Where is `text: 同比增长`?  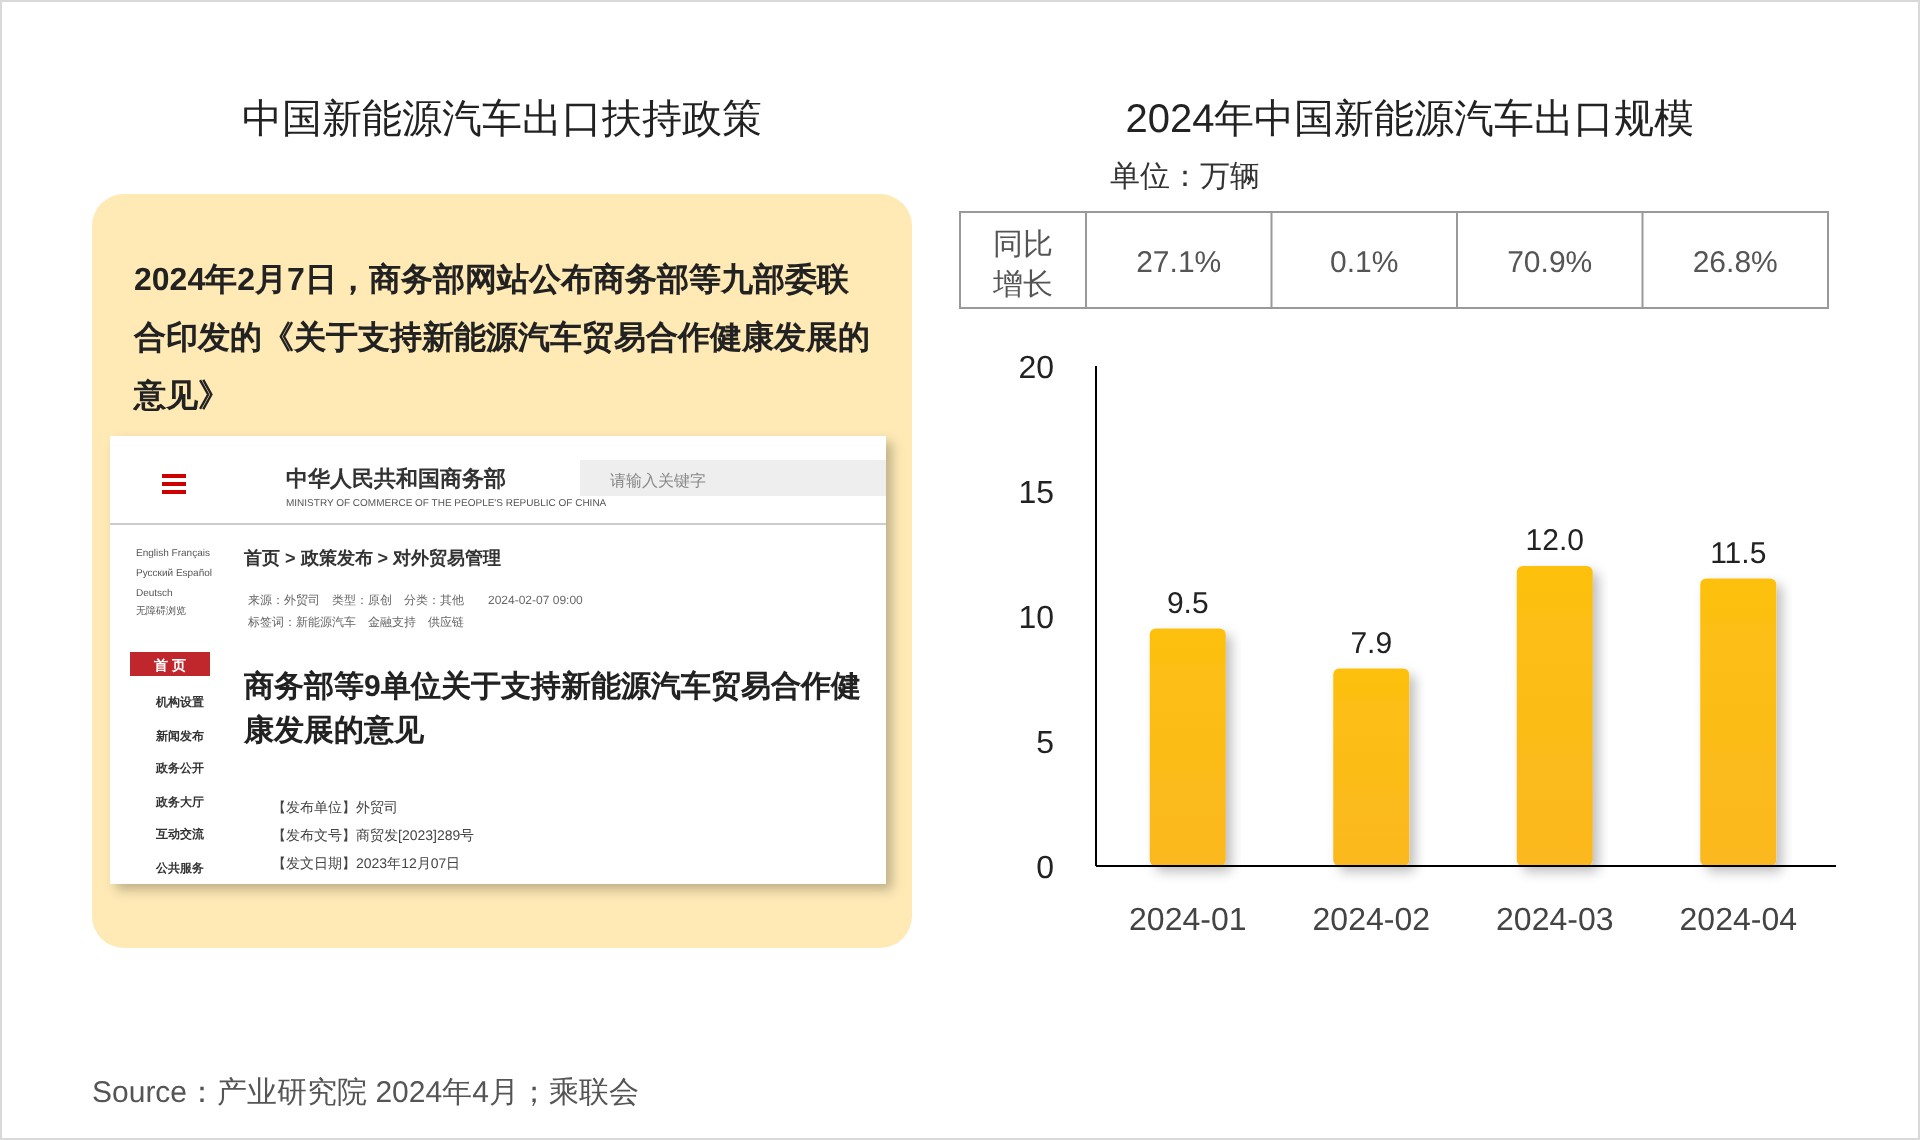 text: 同比增长 is located at coordinates (1022, 265).